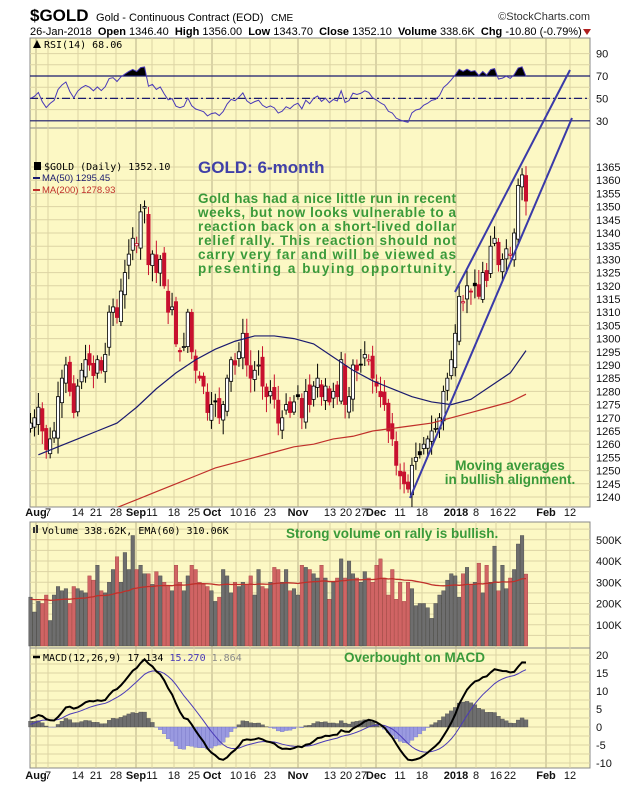 This screenshot has width=625, height=792. I want to click on x-tick-label: Dec, so click(376, 776).